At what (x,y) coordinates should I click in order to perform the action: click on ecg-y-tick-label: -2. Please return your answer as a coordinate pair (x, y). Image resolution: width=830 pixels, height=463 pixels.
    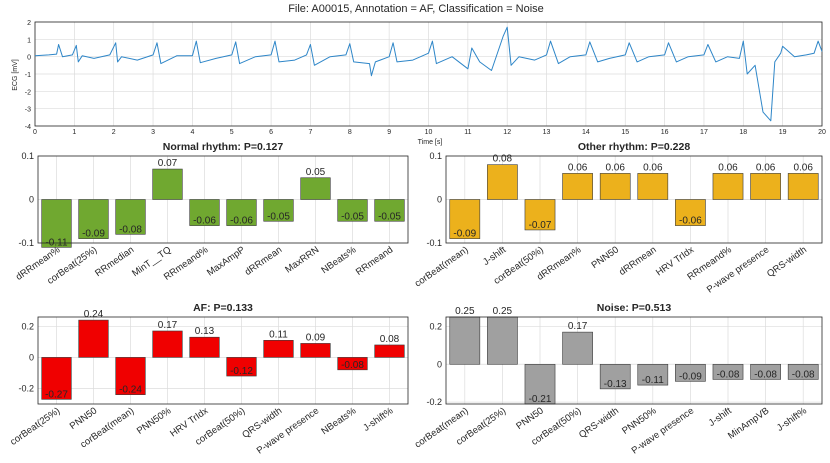
    Looking at the image, I should click on (28, 92).